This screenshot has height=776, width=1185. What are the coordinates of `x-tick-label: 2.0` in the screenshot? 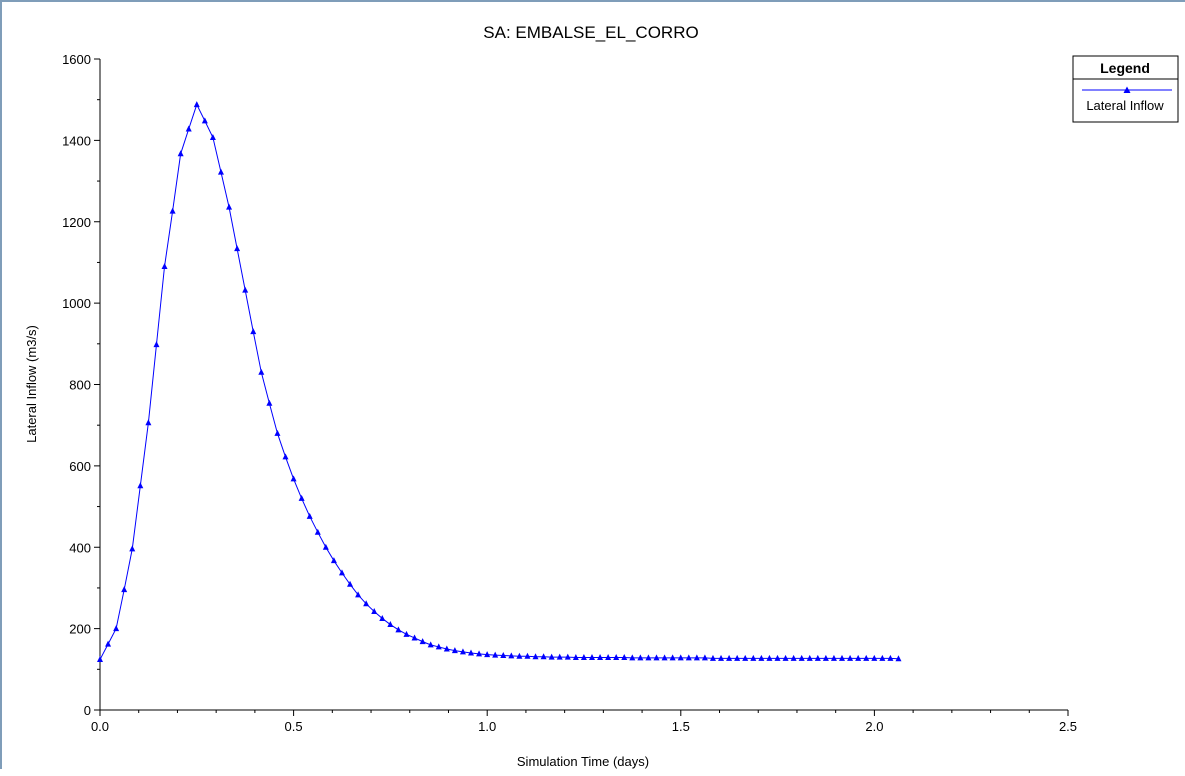 It's located at (874, 726).